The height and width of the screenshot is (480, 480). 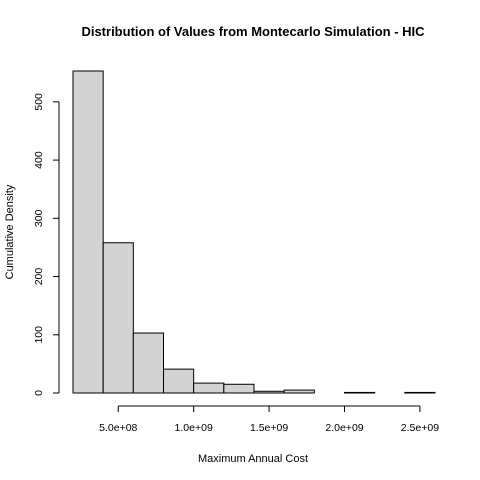 I want to click on y-axis-label: Cumulative Density, so click(x=10, y=231).